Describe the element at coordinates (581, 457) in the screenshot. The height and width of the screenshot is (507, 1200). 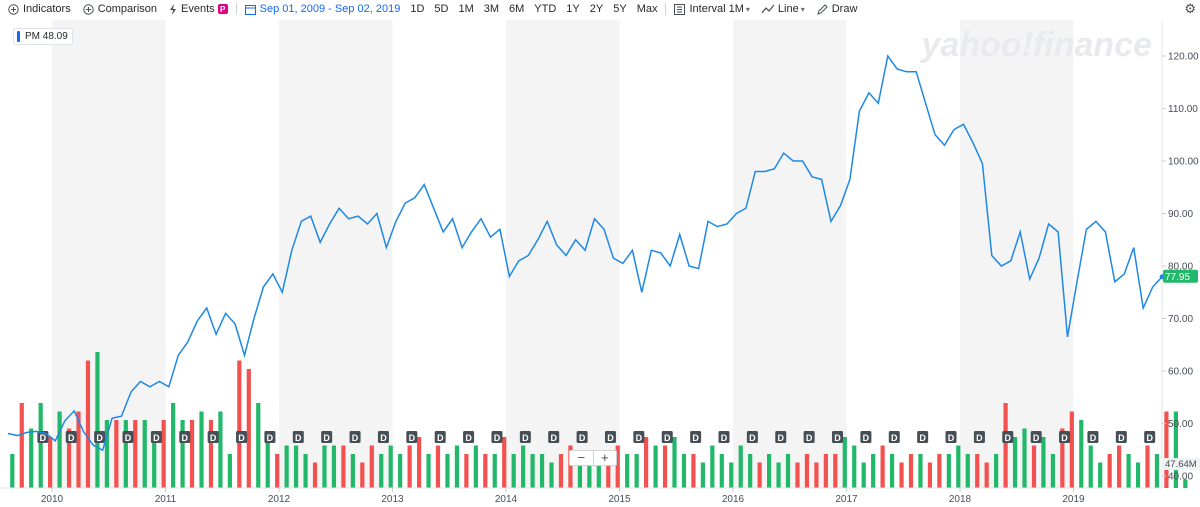
I see `zoom-out-button: −` at that location.